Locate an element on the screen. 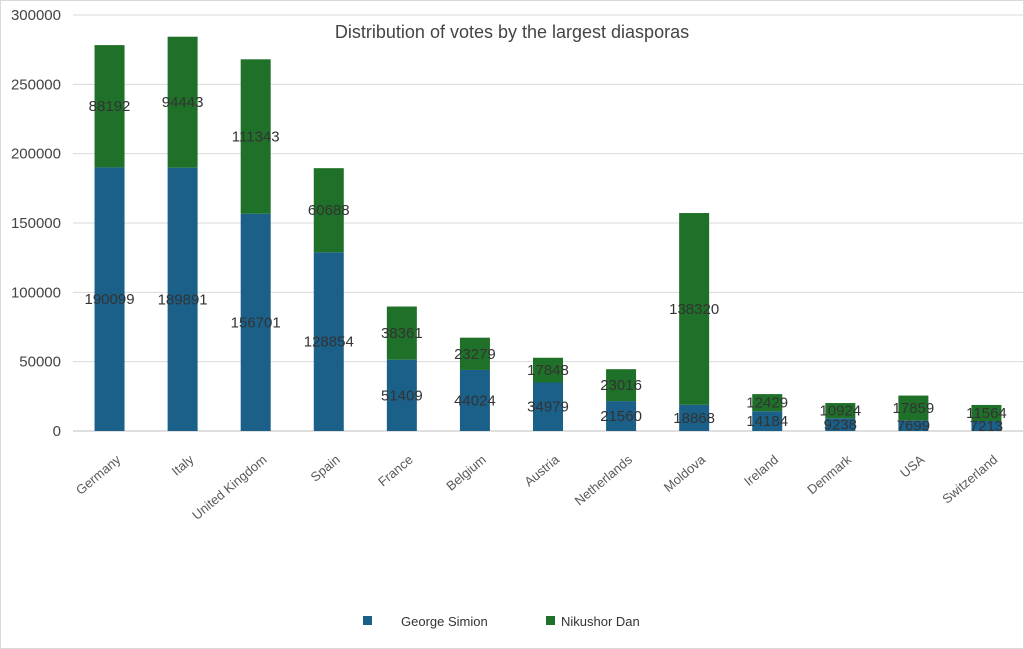 This screenshot has height=649, width=1024. x-tick-label: Switzerland is located at coordinates (969, 479).